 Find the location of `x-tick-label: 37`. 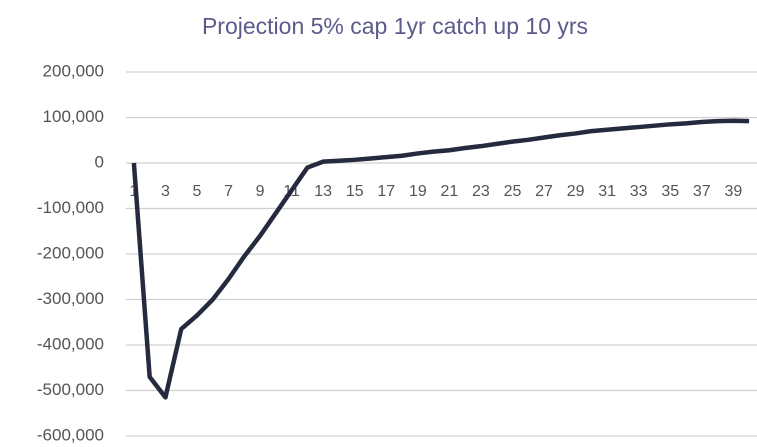

x-tick-label: 37 is located at coordinates (702, 191).